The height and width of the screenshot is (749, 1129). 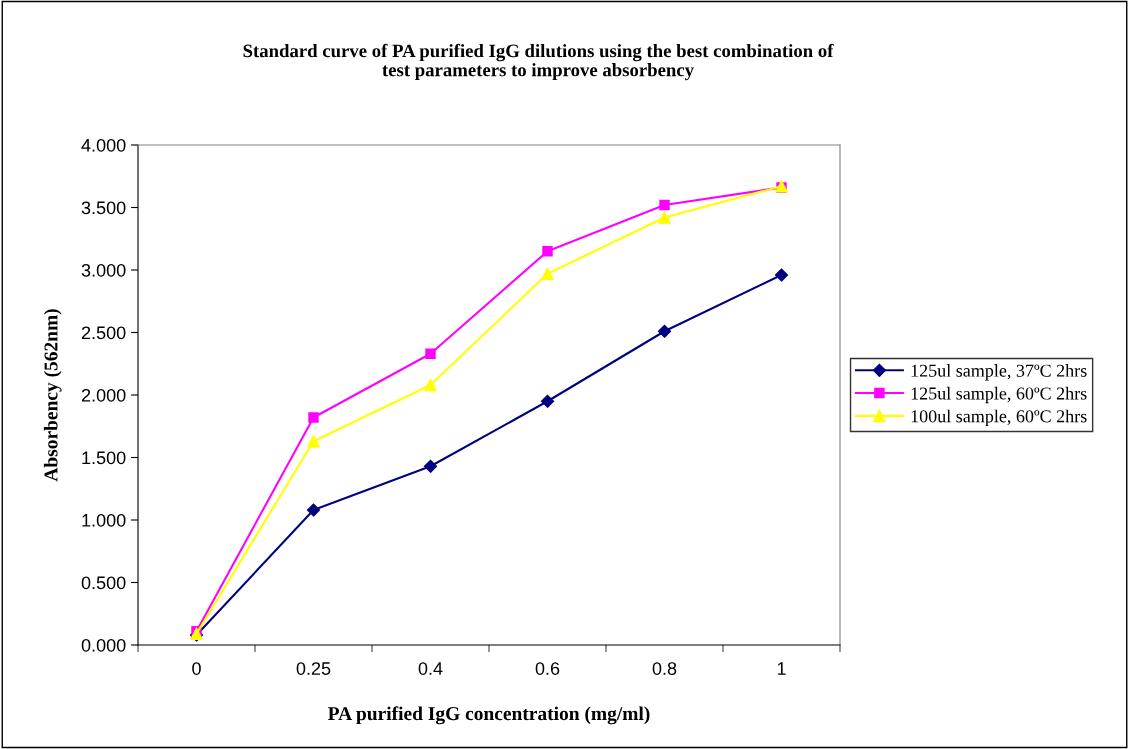 I want to click on y-axis-title: Absorbency (562nm), so click(x=52, y=395).